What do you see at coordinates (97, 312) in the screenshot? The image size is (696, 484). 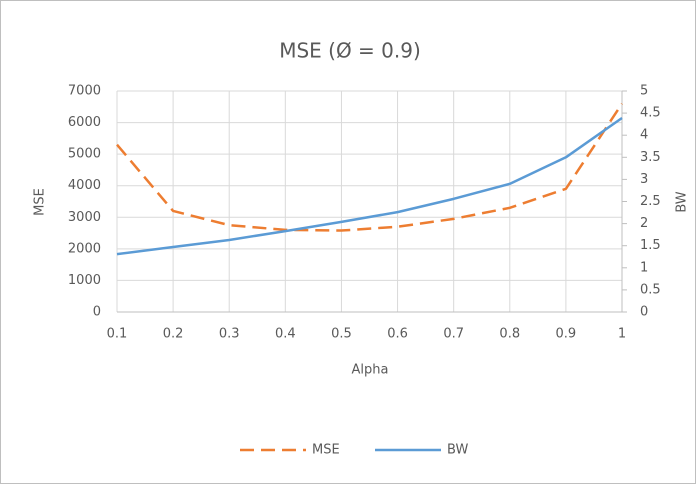 I see `y-tick-label: 0` at bounding box center [97, 312].